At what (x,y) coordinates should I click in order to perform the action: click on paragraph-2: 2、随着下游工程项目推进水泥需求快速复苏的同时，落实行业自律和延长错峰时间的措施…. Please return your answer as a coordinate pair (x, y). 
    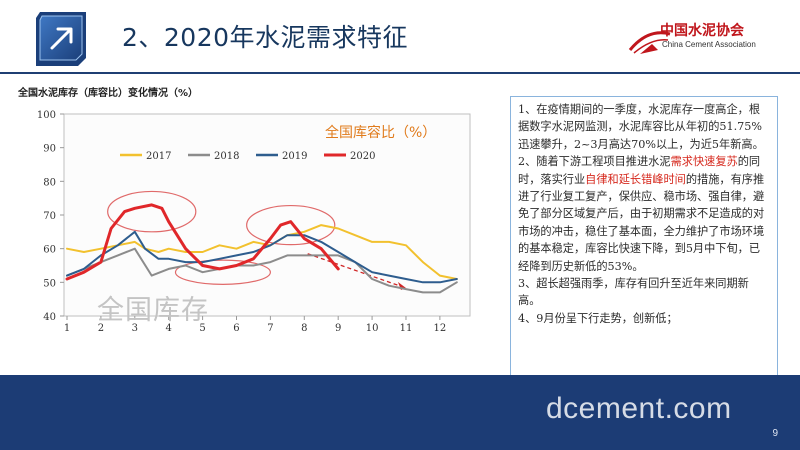
    Looking at the image, I should click on (644, 214).